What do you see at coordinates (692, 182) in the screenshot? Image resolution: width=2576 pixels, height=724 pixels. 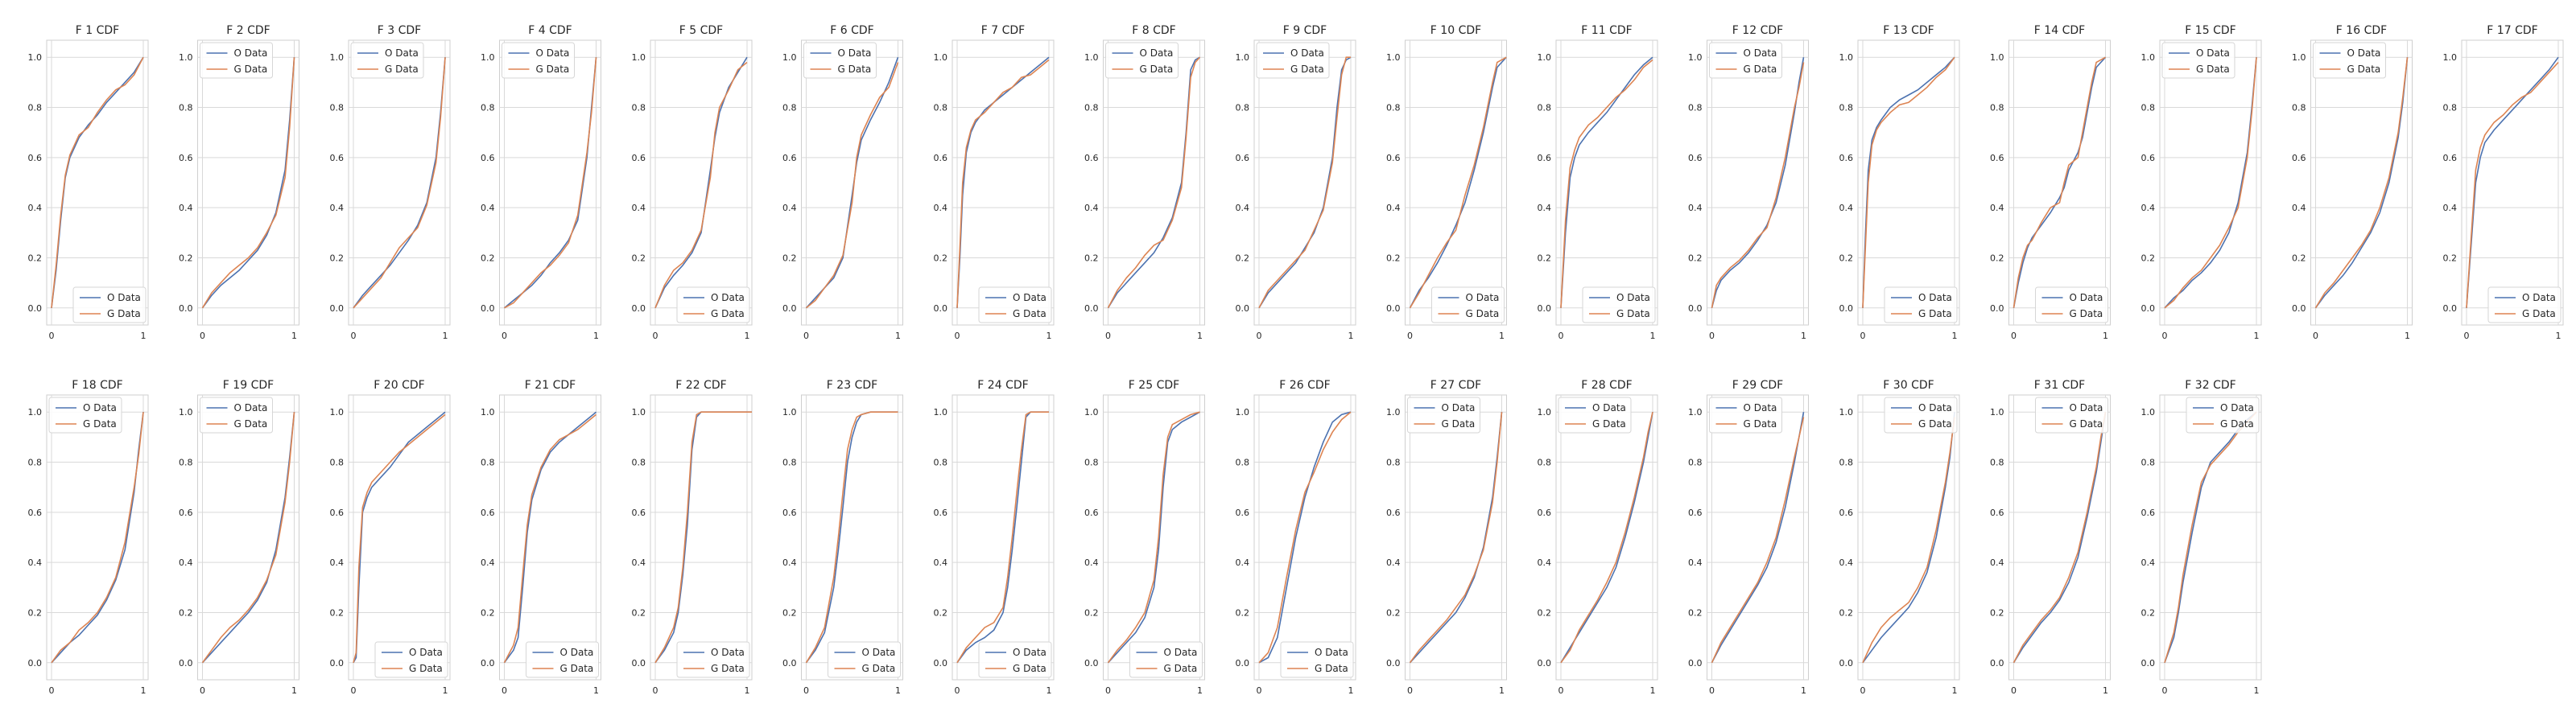 I see `cdf-panel: 0.0 0.2 0.4 0.6 0.8 1.0 0 1 F 5 CDF O Data G Data` at bounding box center [692, 182].